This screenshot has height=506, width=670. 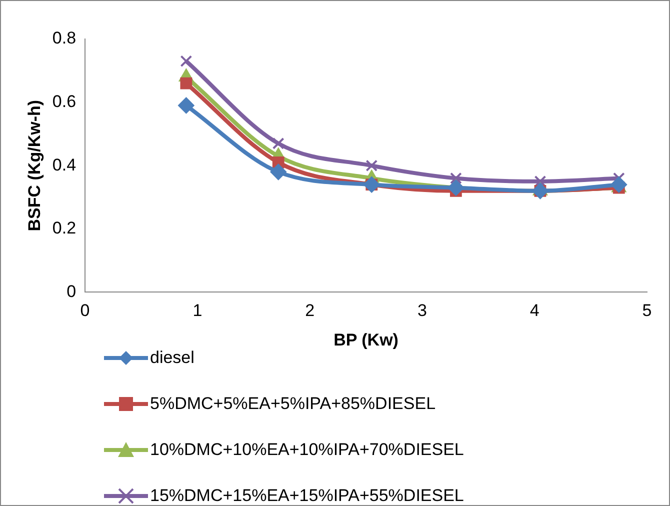 What do you see at coordinates (85, 310) in the screenshot?
I see `x-tick-label: 0` at bounding box center [85, 310].